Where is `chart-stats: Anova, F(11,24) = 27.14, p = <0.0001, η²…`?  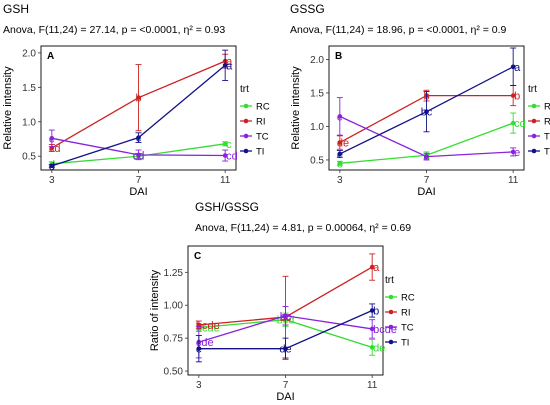
chart-stats: Anova, F(11,24) = 27.14, p = <0.0001, η²… is located at coordinates (114, 30).